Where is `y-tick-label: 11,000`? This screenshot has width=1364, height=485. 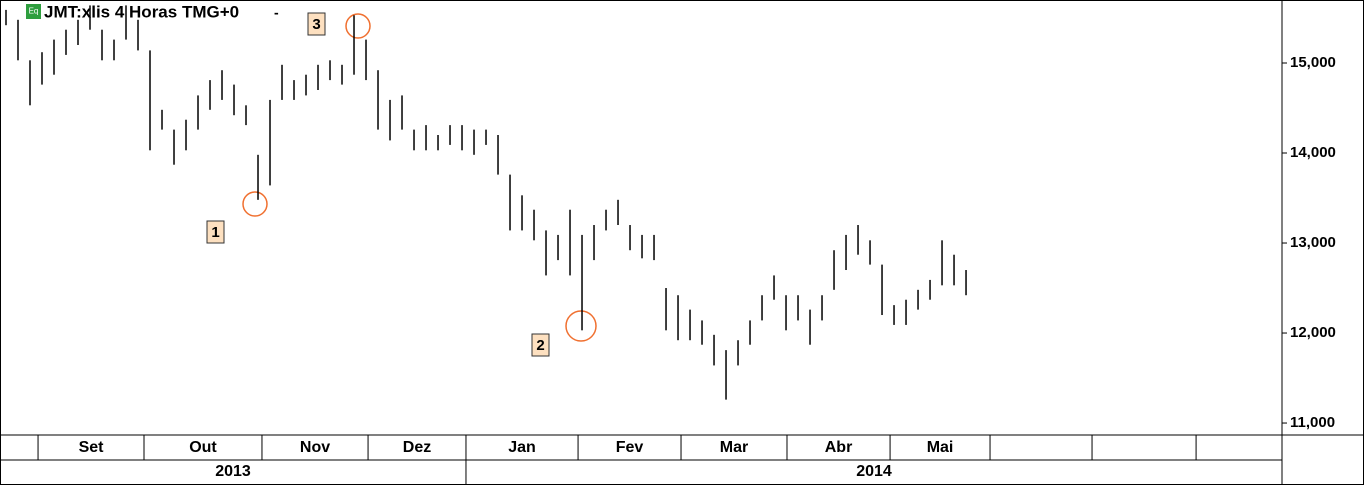
y-tick-label: 11,000 is located at coordinates (1312, 422).